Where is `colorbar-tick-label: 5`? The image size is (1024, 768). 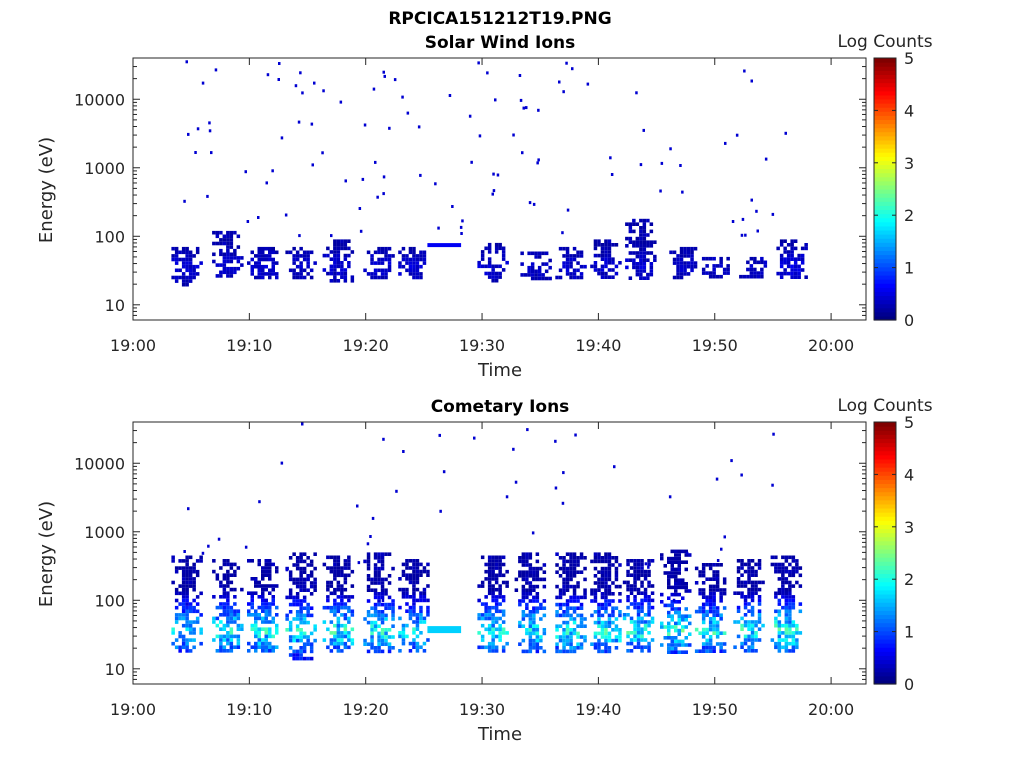 colorbar-tick-label: 5 is located at coordinates (909, 58).